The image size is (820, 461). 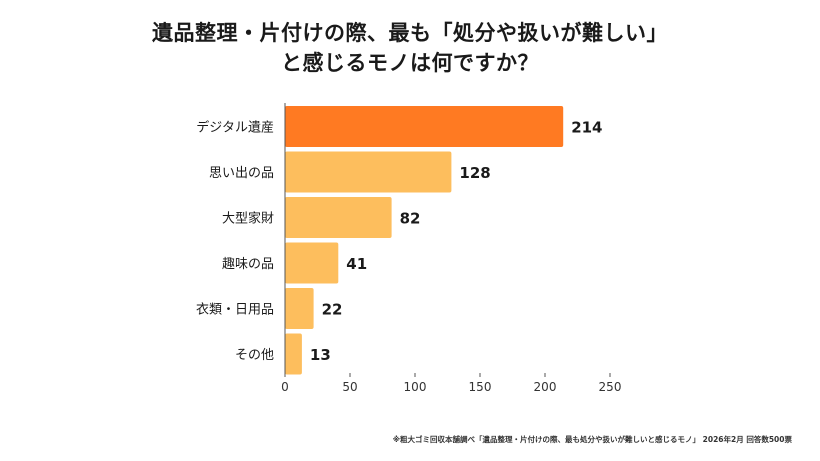 What do you see at coordinates (410, 63) in the screenshot?
I see `chart-title-line-2: と感じるモノは何ですか？` at bounding box center [410, 63].